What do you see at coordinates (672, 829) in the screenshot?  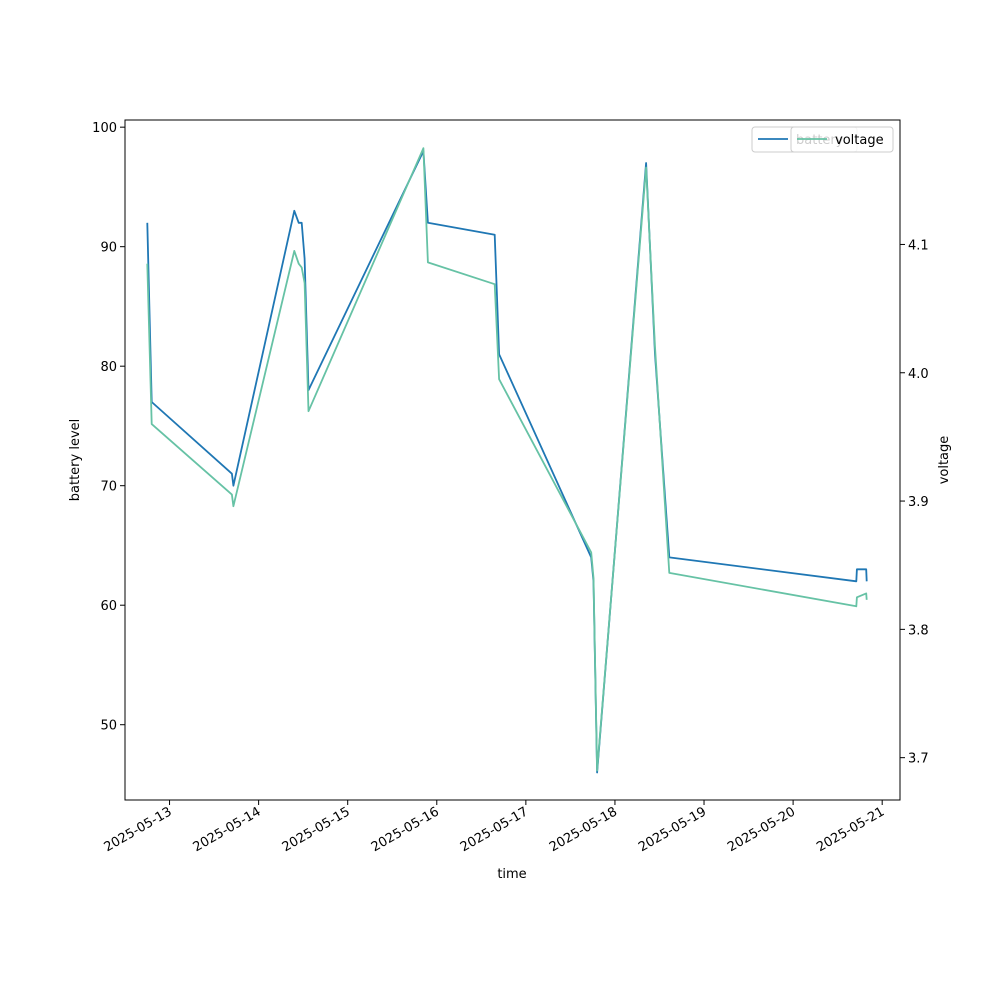 I see `x-tick-label: 2025-05-19` at bounding box center [672, 829].